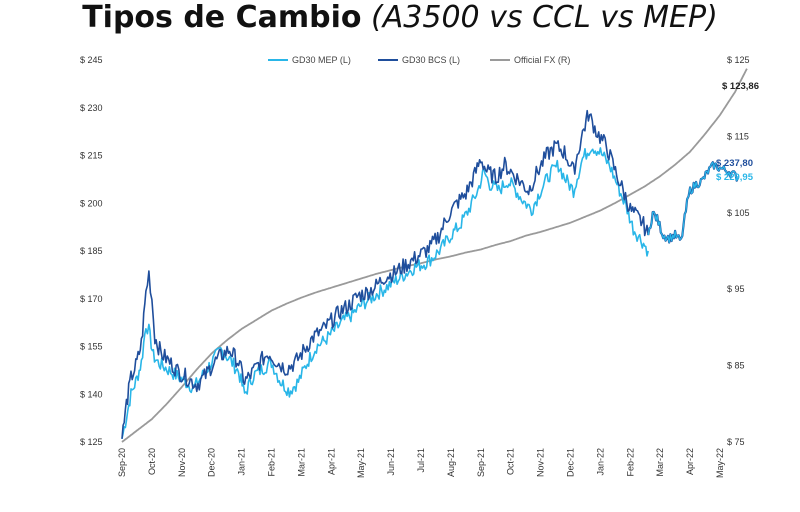 This screenshot has height=512, width=800. Describe the element at coordinates (736, 289) in the screenshot. I see `y-right-tick-95: $ 95` at that location.